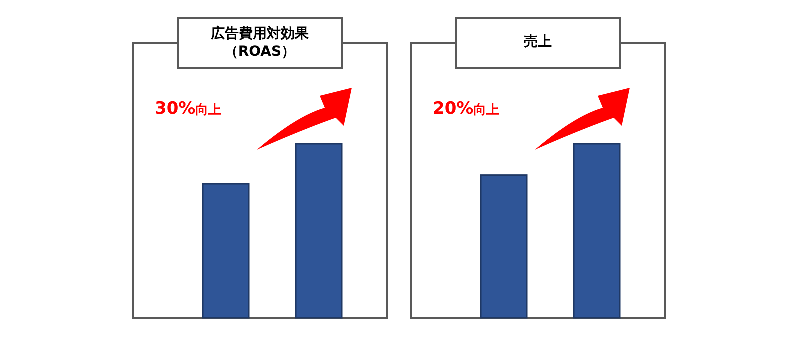 This screenshot has height=337, width=800. What do you see at coordinates (260, 42) in the screenshot?
I see `chart-title: 広告費用対効果（ROAS）` at bounding box center [260, 42].